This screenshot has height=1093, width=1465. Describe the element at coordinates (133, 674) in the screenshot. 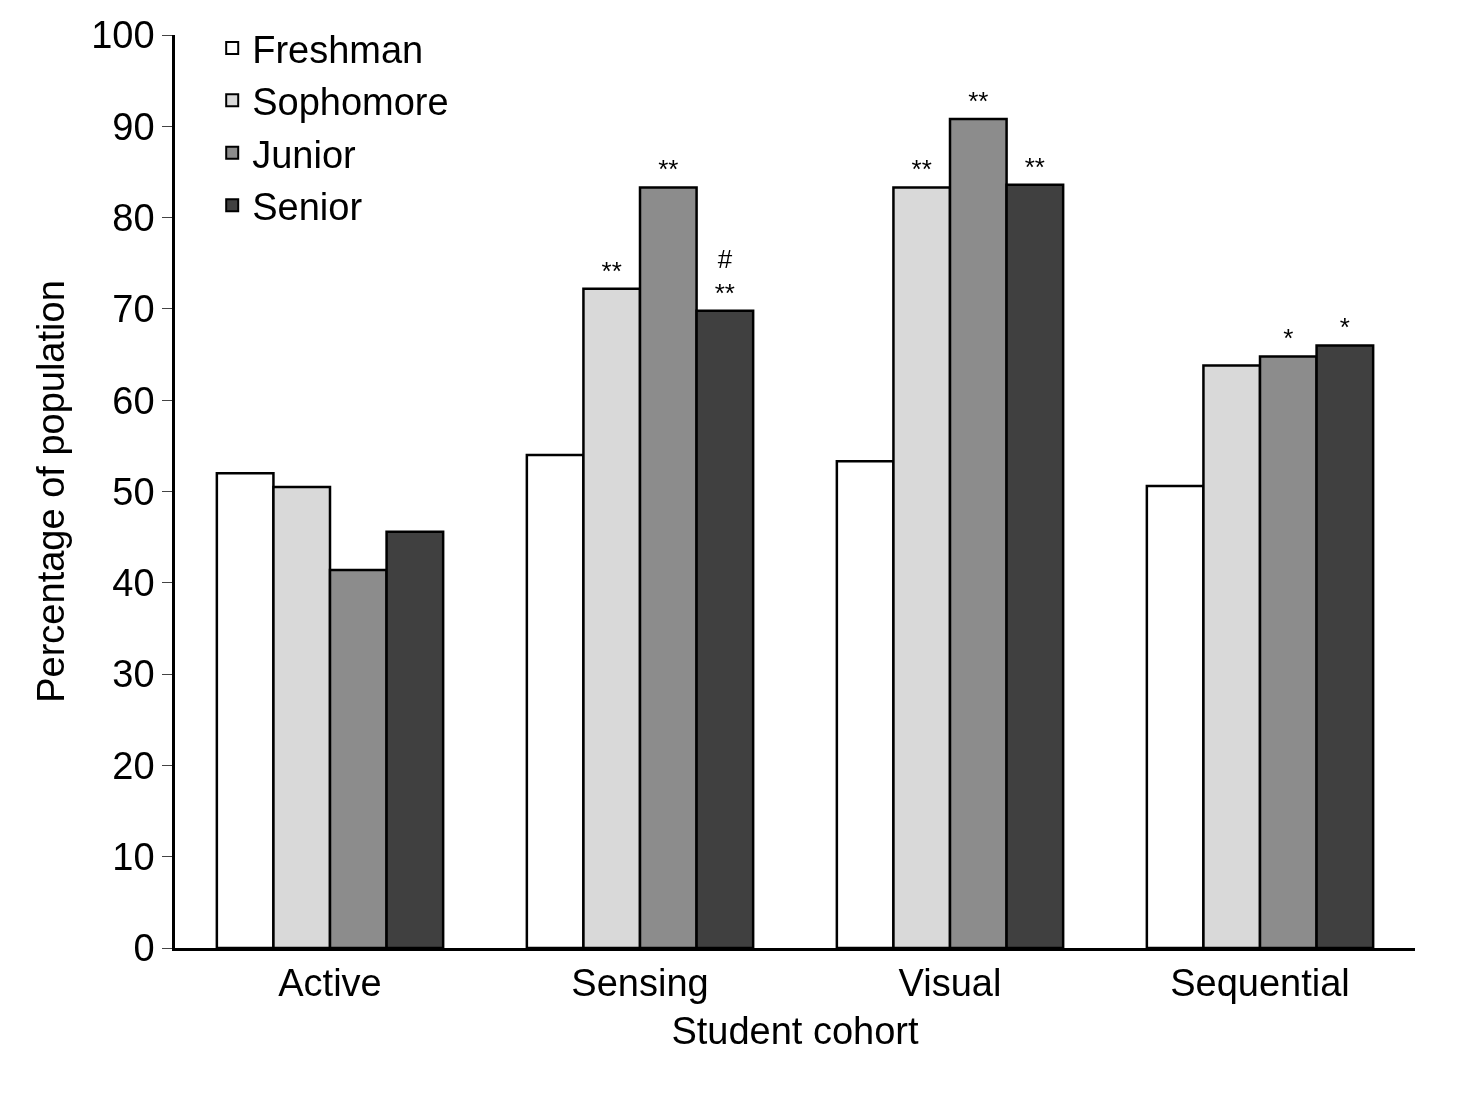

I see `y-tick-label: 30` at that location.